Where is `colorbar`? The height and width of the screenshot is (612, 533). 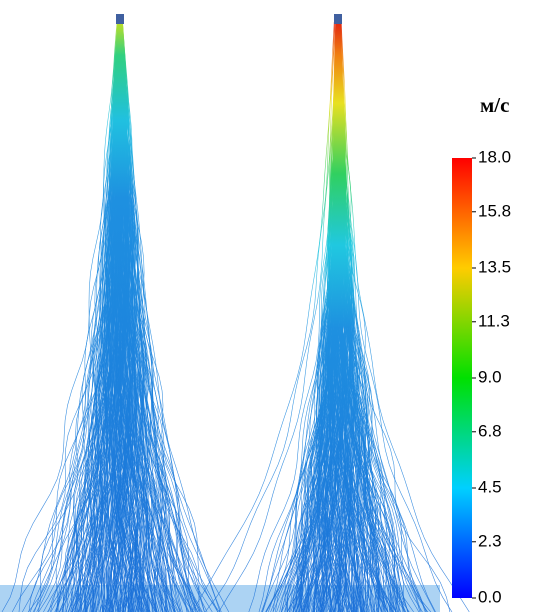 colorbar is located at coordinates (462, 378).